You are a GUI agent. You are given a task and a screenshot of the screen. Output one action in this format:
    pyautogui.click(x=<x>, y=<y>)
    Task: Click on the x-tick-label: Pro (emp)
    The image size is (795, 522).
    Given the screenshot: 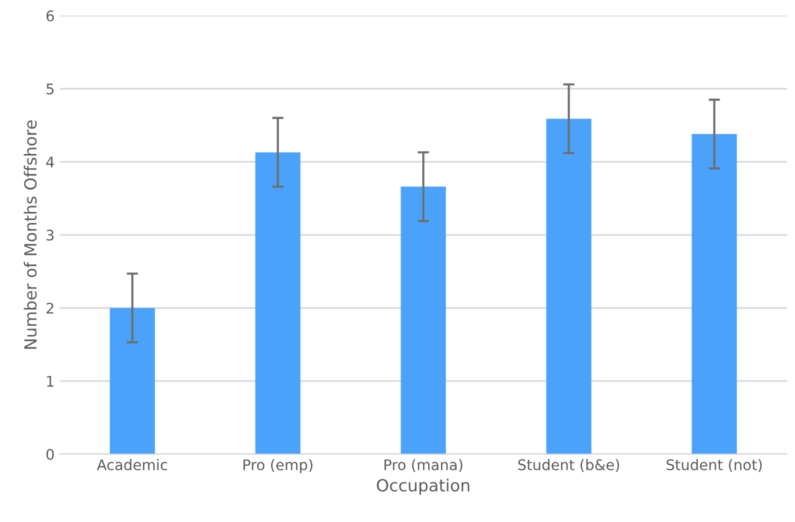 What is the action you would take?
    pyautogui.click(x=277, y=466)
    